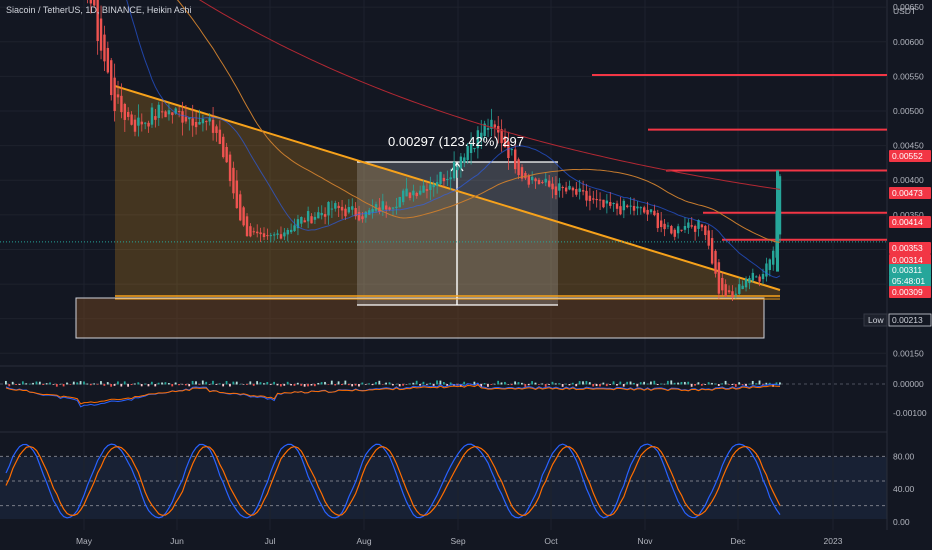 This screenshot has height=550, width=932. I want to click on macd-tick-label: 0.00000, so click(908, 384).